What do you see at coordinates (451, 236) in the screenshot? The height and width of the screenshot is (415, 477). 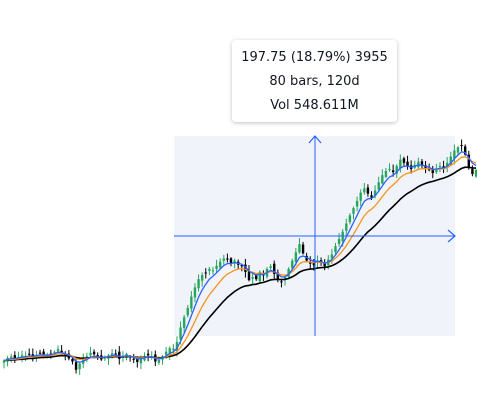 I see `arrow-right-icon` at bounding box center [451, 236].